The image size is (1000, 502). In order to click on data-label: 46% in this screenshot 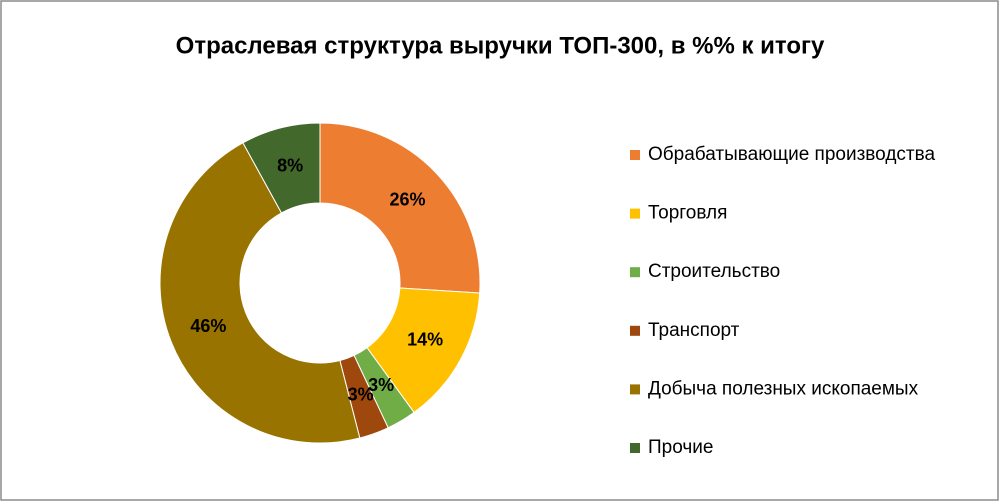, I will do `click(208, 326)`.